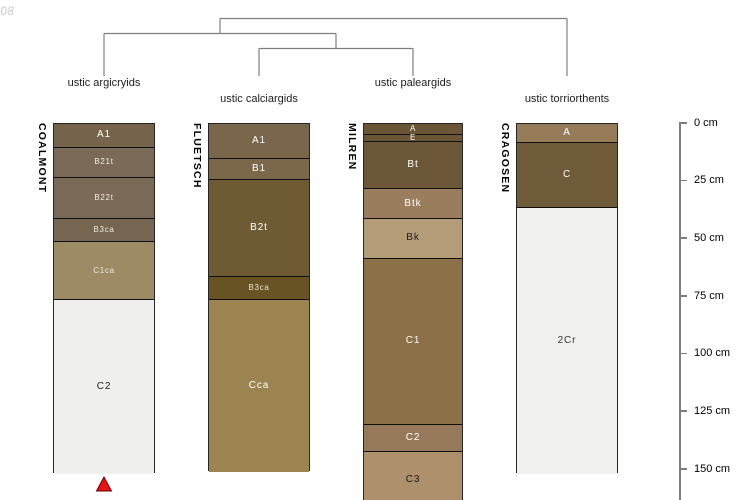 This screenshot has height=500, width=750. I want to click on horizon-c: C, so click(567, 174).